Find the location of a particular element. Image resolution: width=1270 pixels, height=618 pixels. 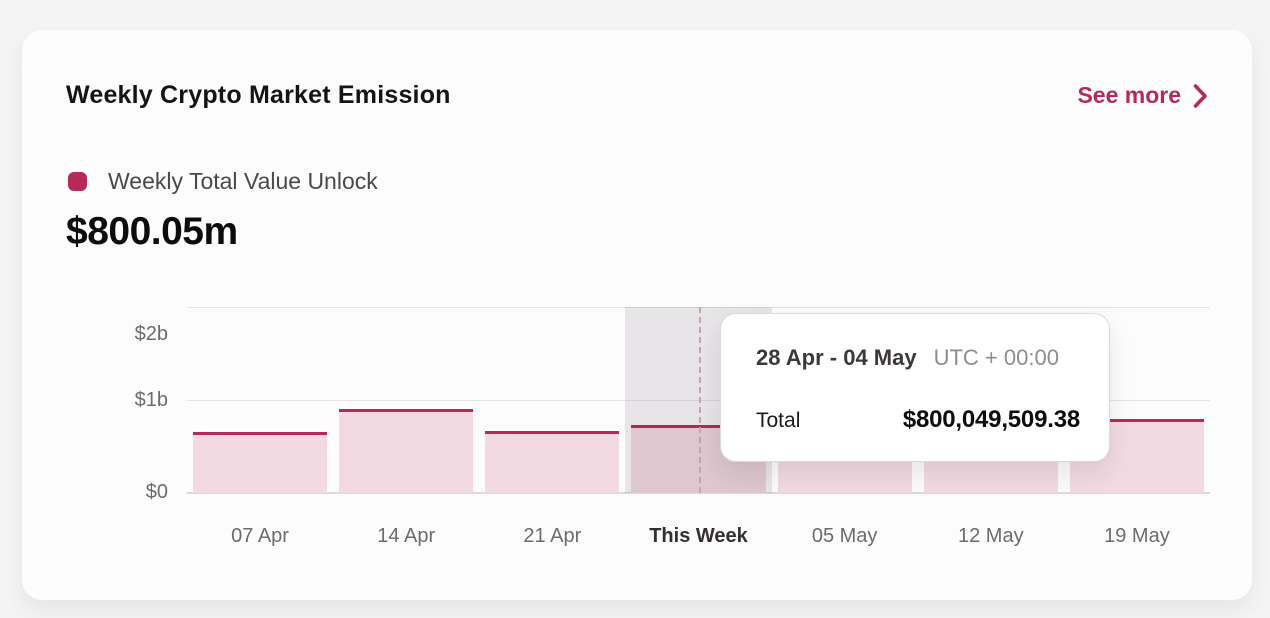

x-axis-line is located at coordinates (698, 493).